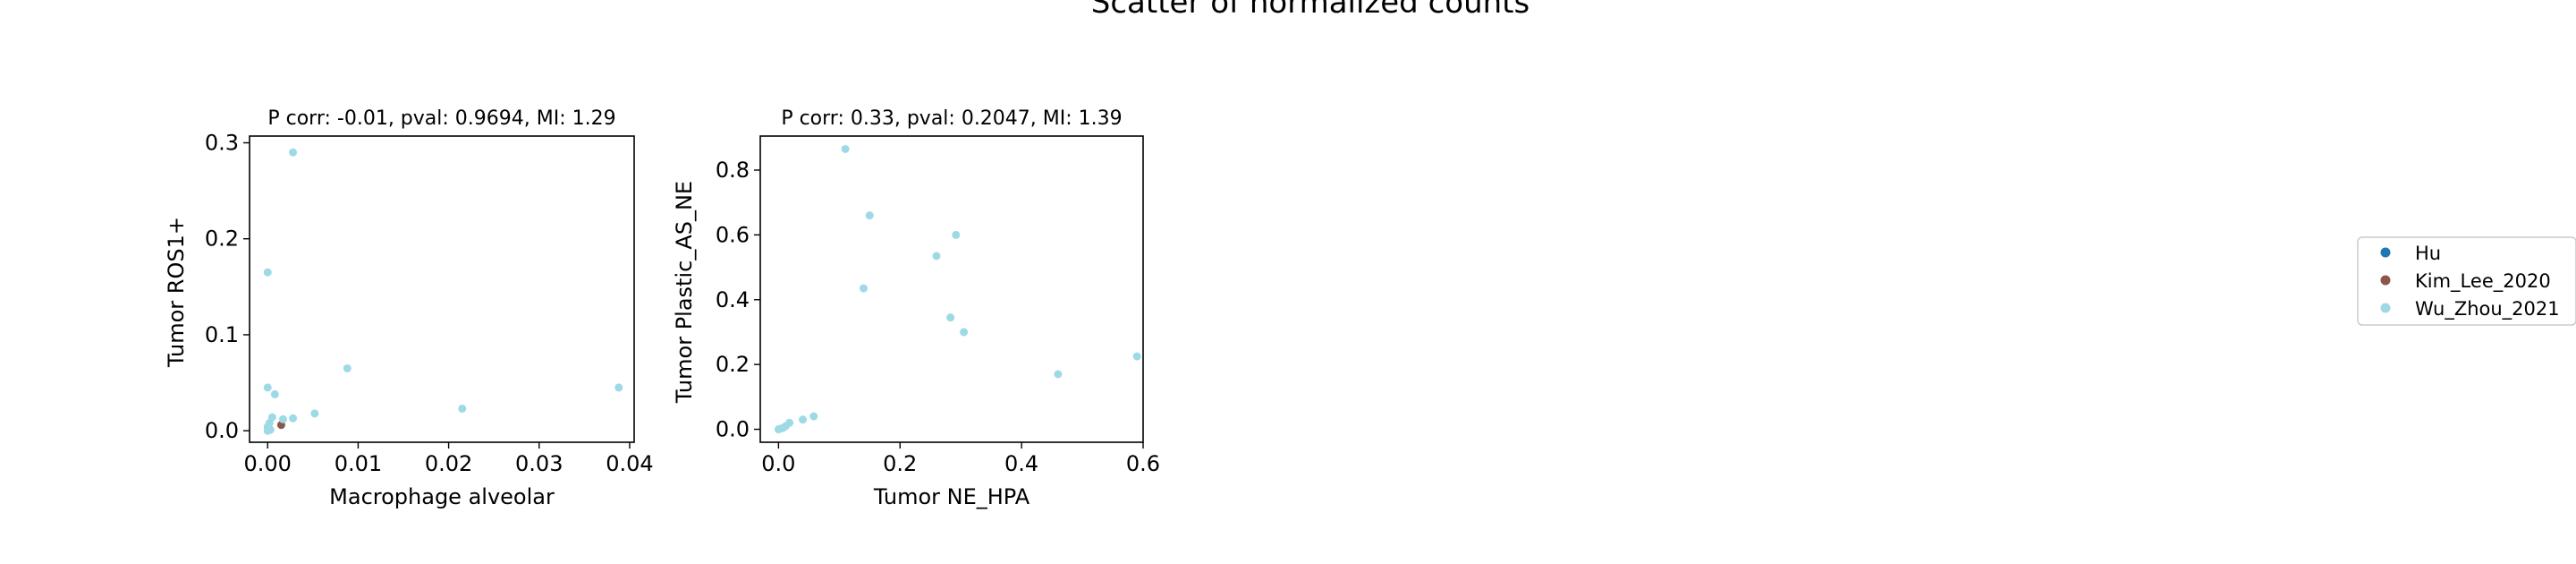  I want to click on panel-2-y-tick-label: 0.2, so click(733, 364).